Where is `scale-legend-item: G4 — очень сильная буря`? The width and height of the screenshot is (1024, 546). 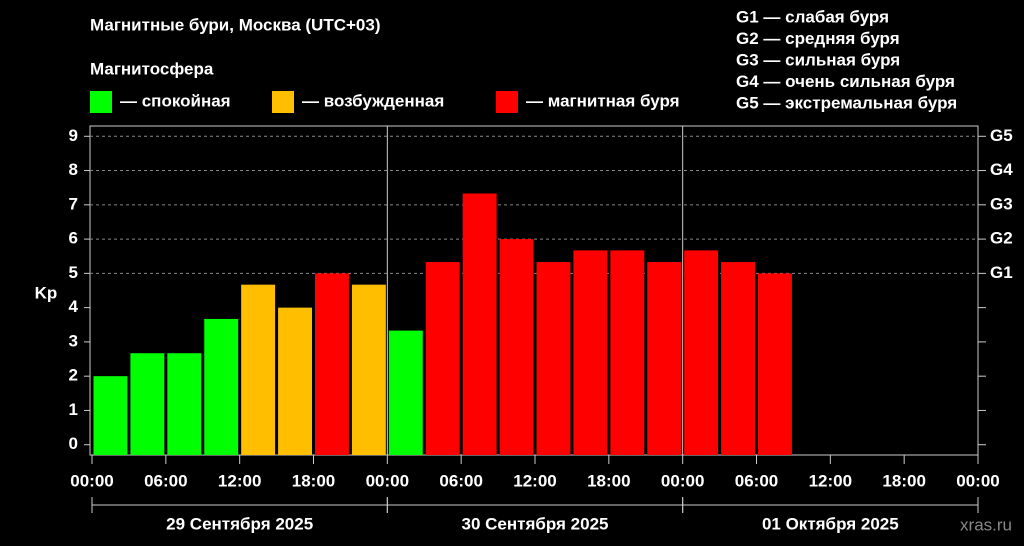
scale-legend-item: G4 — очень сильная буря is located at coordinates (845, 81).